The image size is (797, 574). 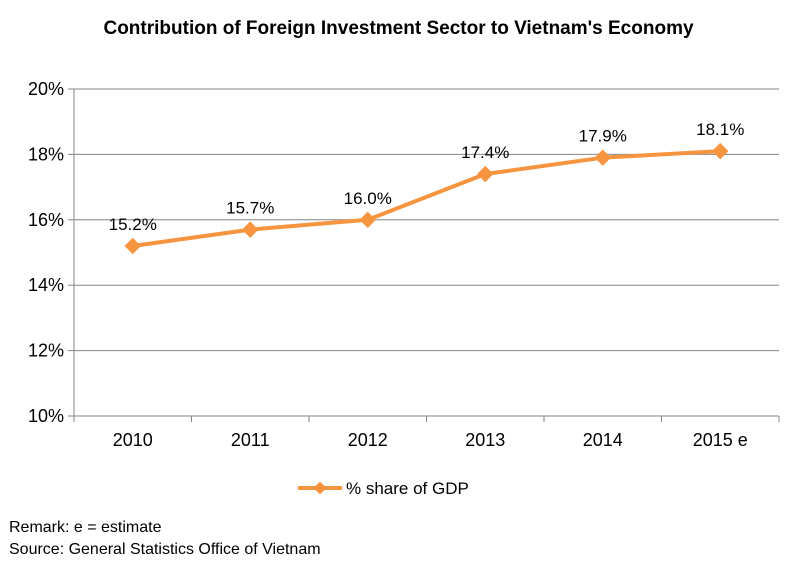 What do you see at coordinates (46, 154) in the screenshot?
I see `y-tick-label-18: 18%` at bounding box center [46, 154].